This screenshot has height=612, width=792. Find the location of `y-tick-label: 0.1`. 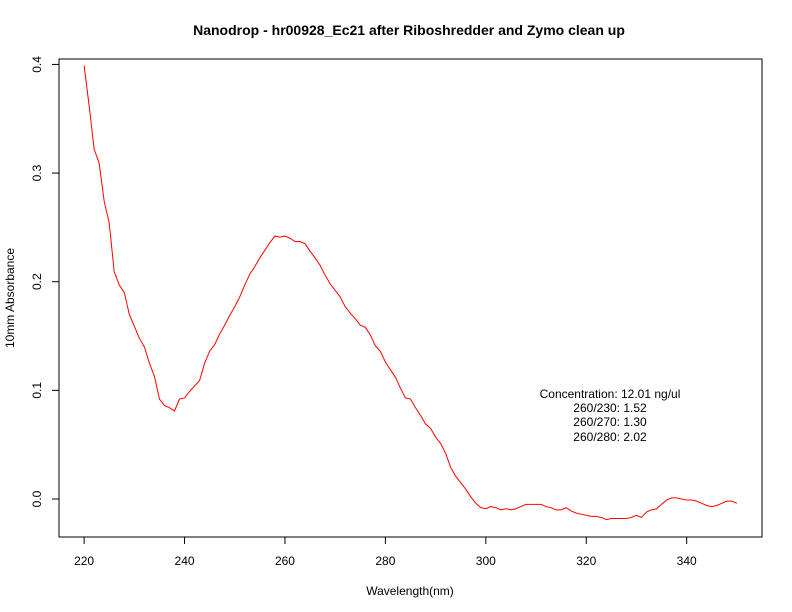

y-tick-label: 0.1 is located at coordinates (37, 390).